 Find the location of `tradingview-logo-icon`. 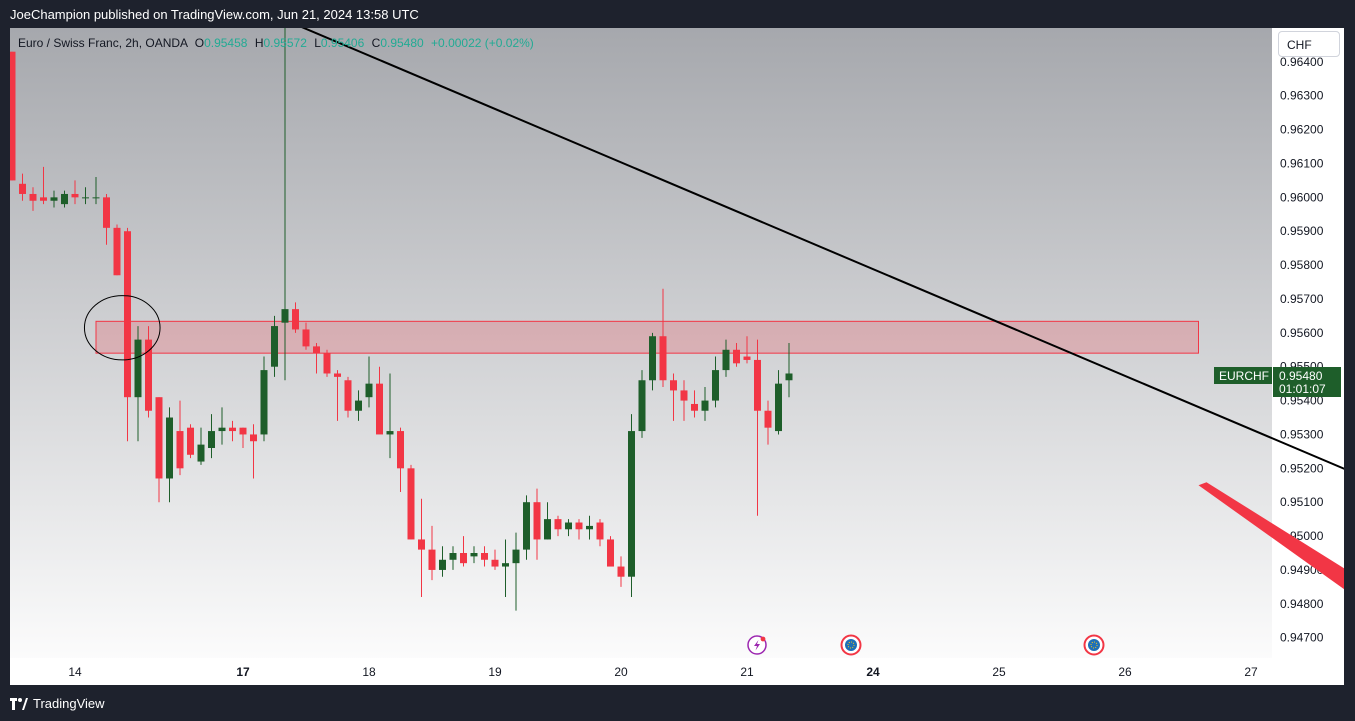

tradingview-logo-icon is located at coordinates (19, 703).